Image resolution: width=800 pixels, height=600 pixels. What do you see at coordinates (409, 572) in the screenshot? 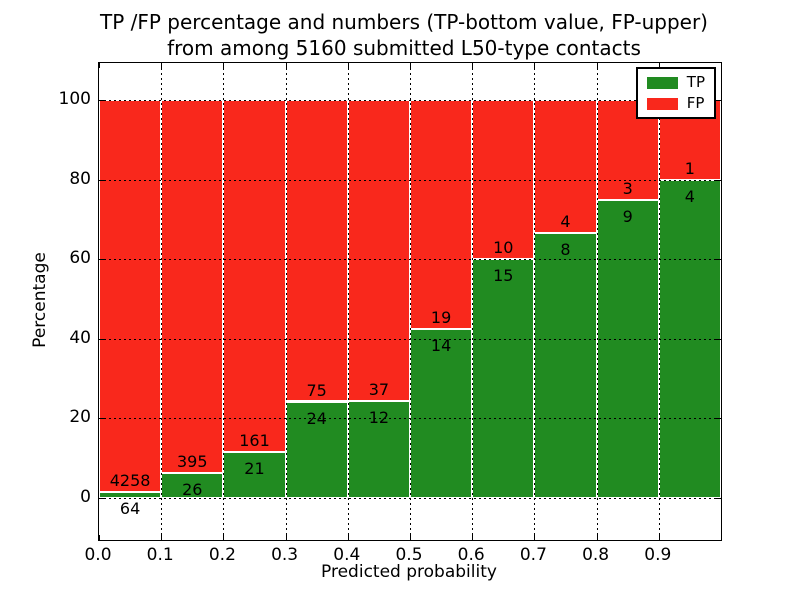
I see `x-axis-label: Predicted probability` at bounding box center [409, 572].